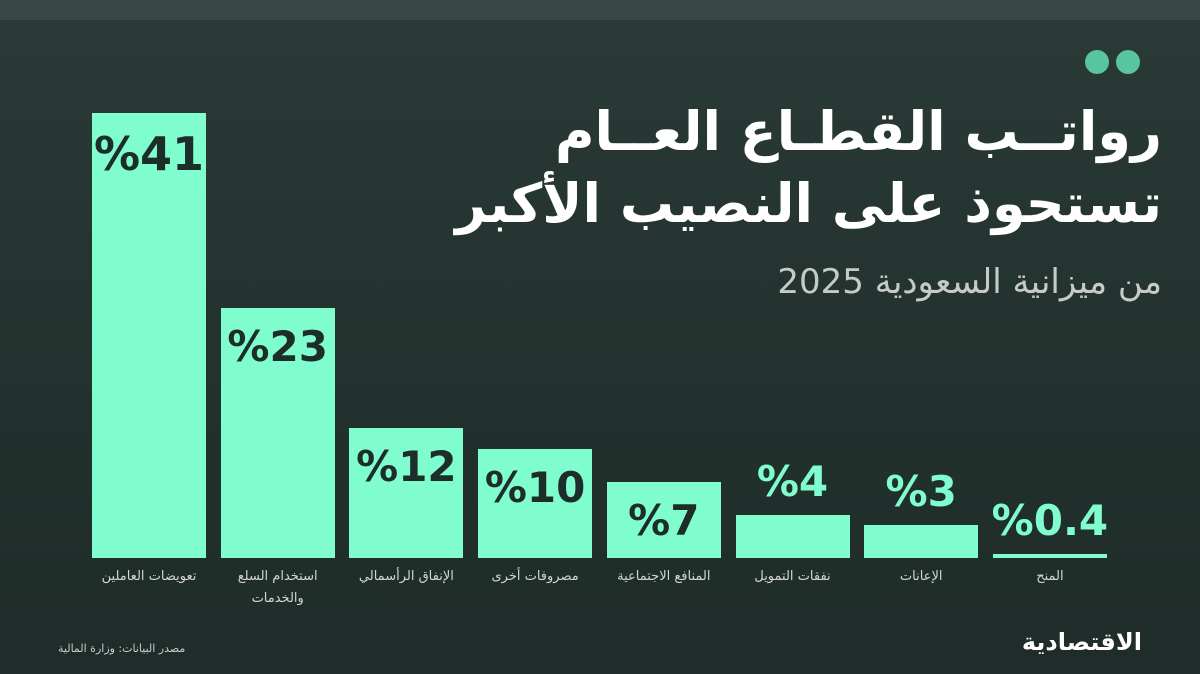 This screenshot has height=674, width=1200. I want to click on x-tick-label: مصروفات أخرى, so click(535, 576).